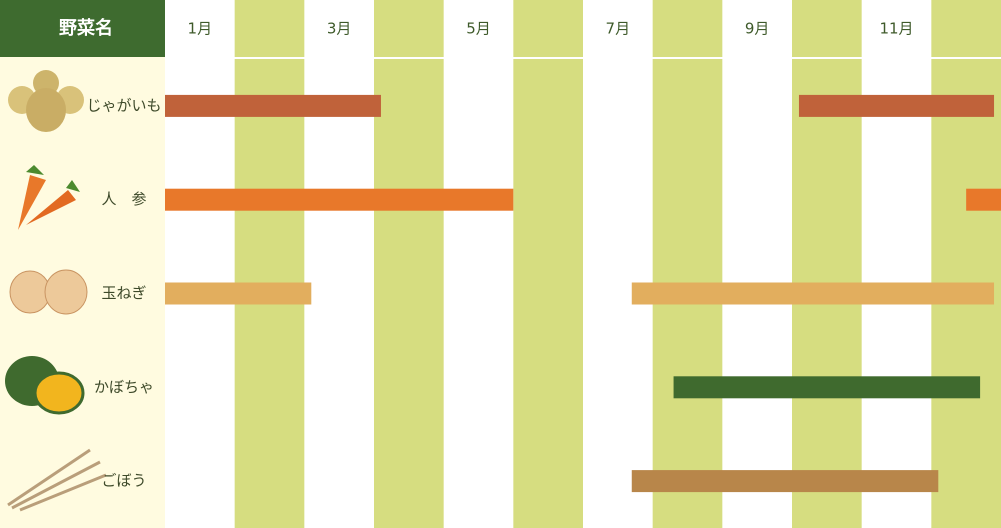 This screenshot has width=1001, height=528. Describe the element at coordinates (200, 29) in the screenshot. I see `month-label: 1月` at that location.